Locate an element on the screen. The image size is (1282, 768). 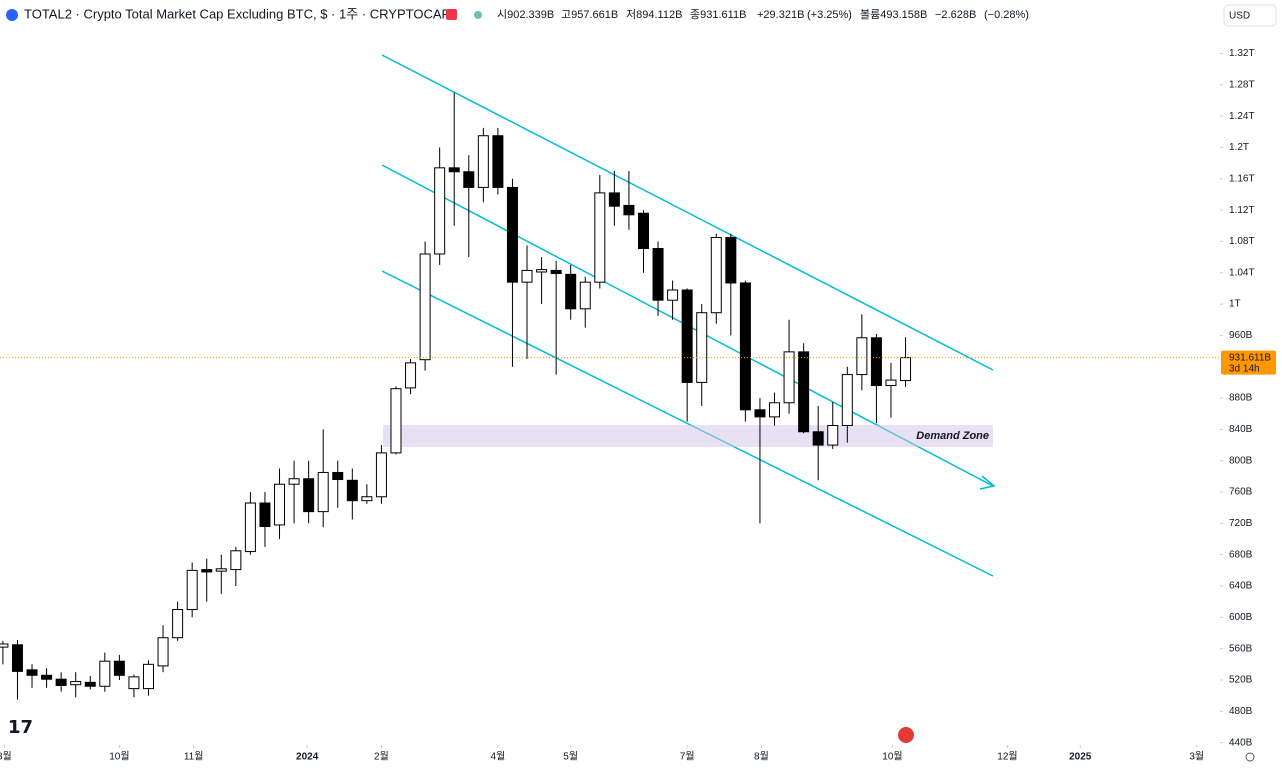
logo: 𝟭𝟳 is located at coordinates (20, 727).